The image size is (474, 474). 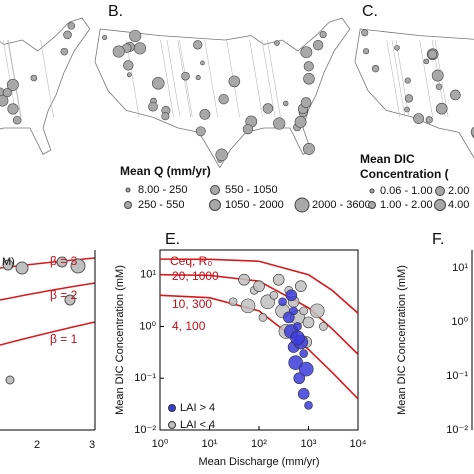 I want to click on unit: M), so click(x=8, y=262).